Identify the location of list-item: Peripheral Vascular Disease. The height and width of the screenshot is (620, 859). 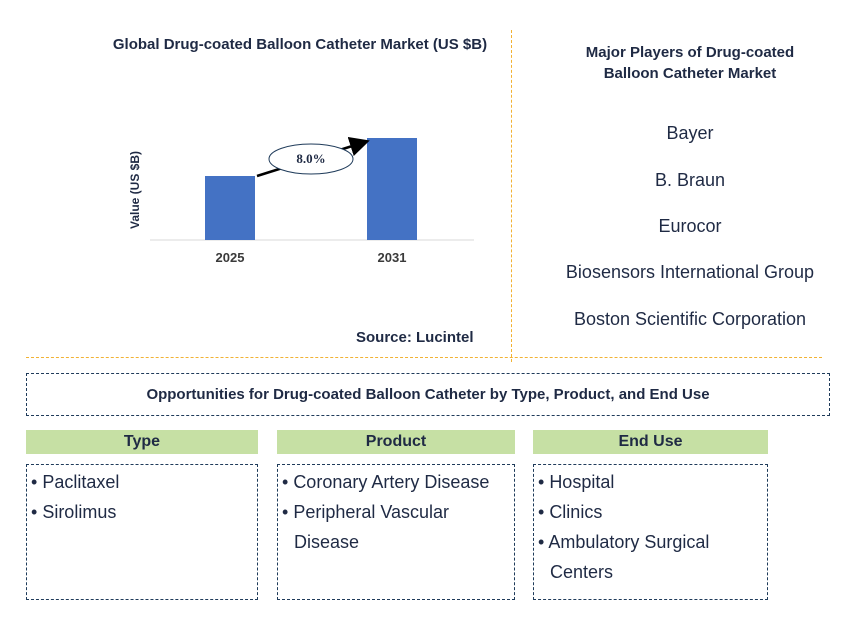
(395, 527).